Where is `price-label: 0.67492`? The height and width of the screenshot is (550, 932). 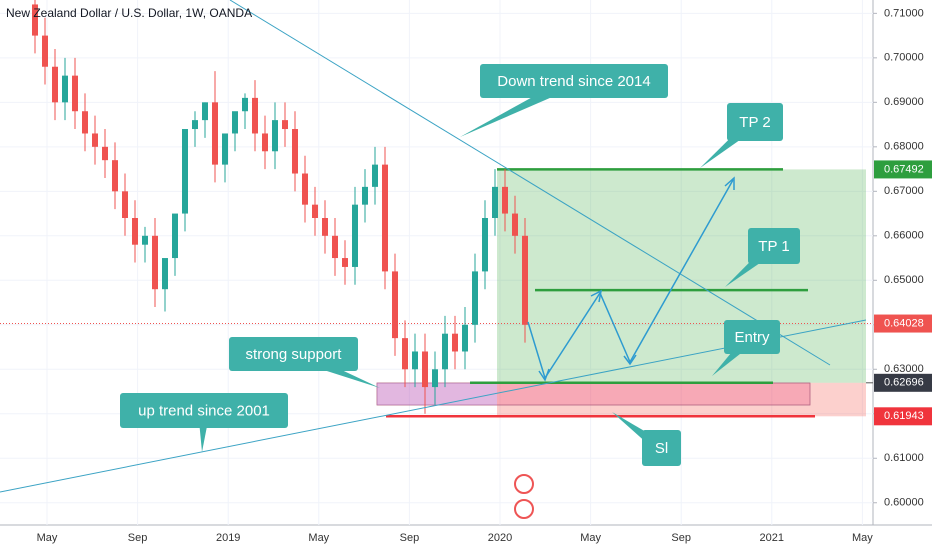
price-label: 0.67492 is located at coordinates (904, 169).